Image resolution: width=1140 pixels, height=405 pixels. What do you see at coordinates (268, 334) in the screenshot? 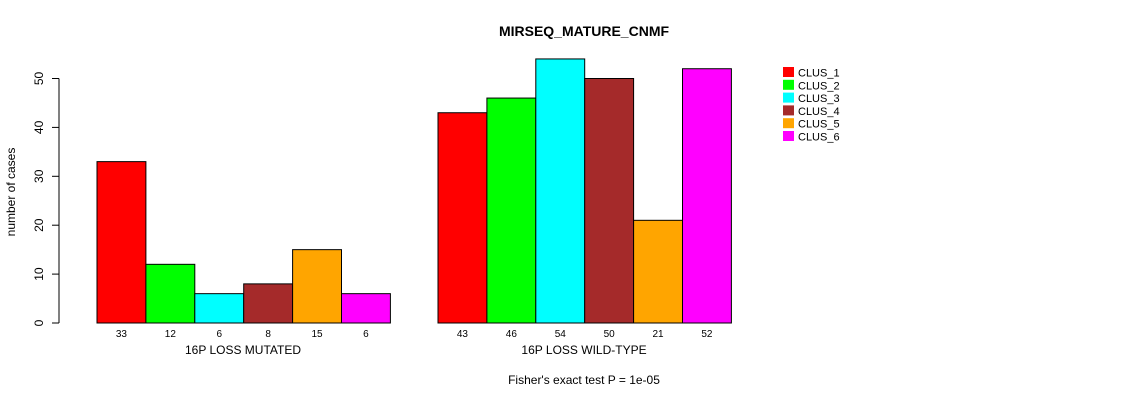
I see `bar-count-label: 8` at bounding box center [268, 334].